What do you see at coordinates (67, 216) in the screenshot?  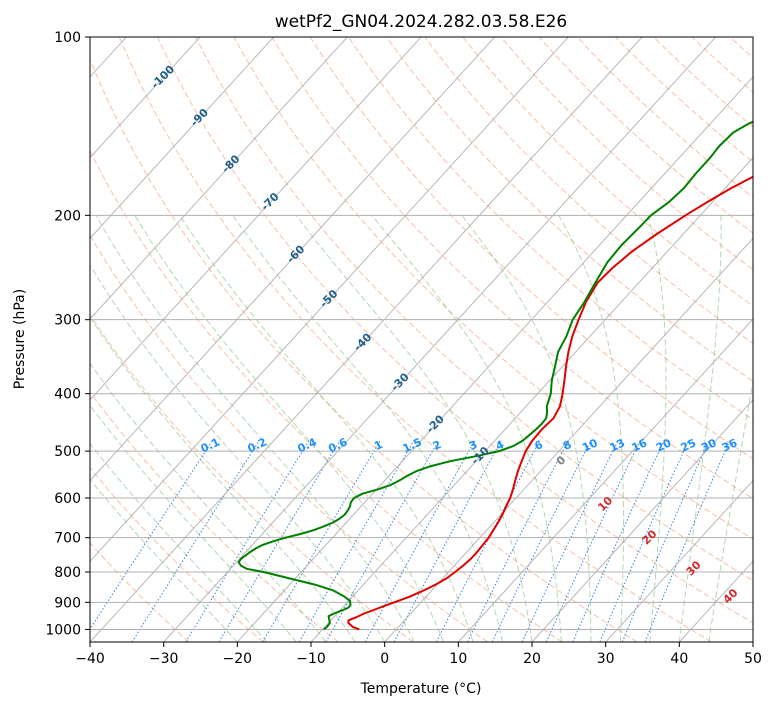 I see `y-tick-label: 200` at bounding box center [67, 216].